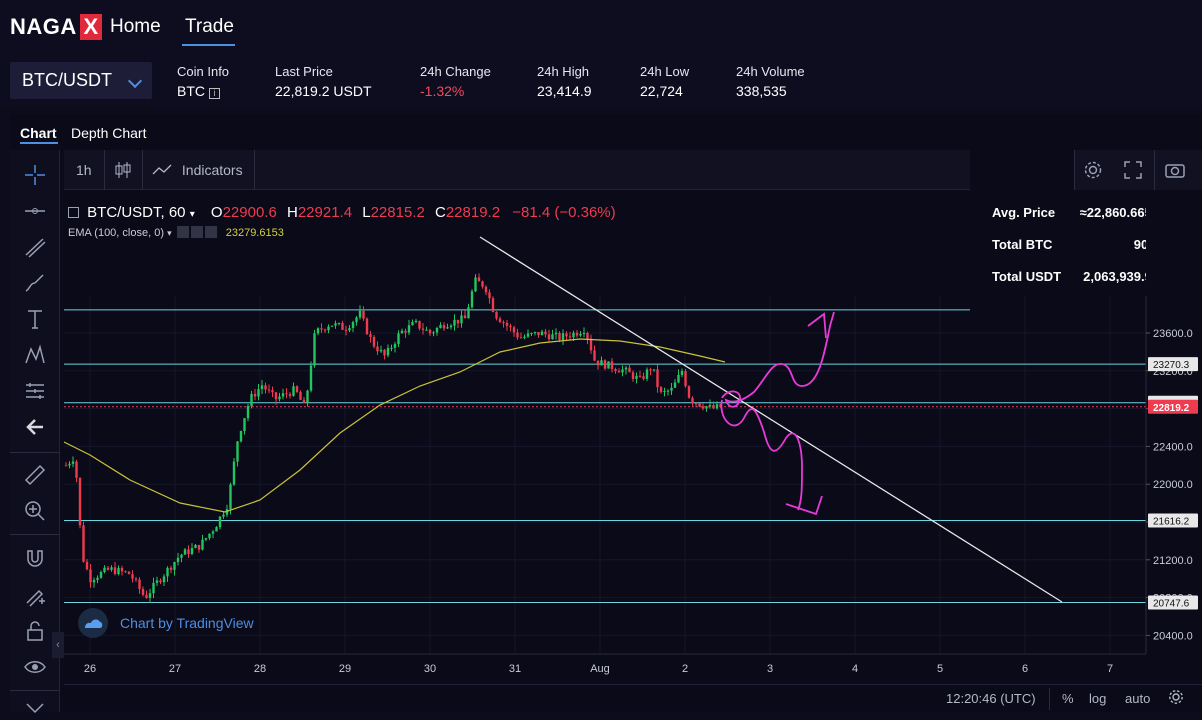  Describe the element at coordinates (187, 623) in the screenshot. I see `tradingview-link: Chart by TradingView` at that location.